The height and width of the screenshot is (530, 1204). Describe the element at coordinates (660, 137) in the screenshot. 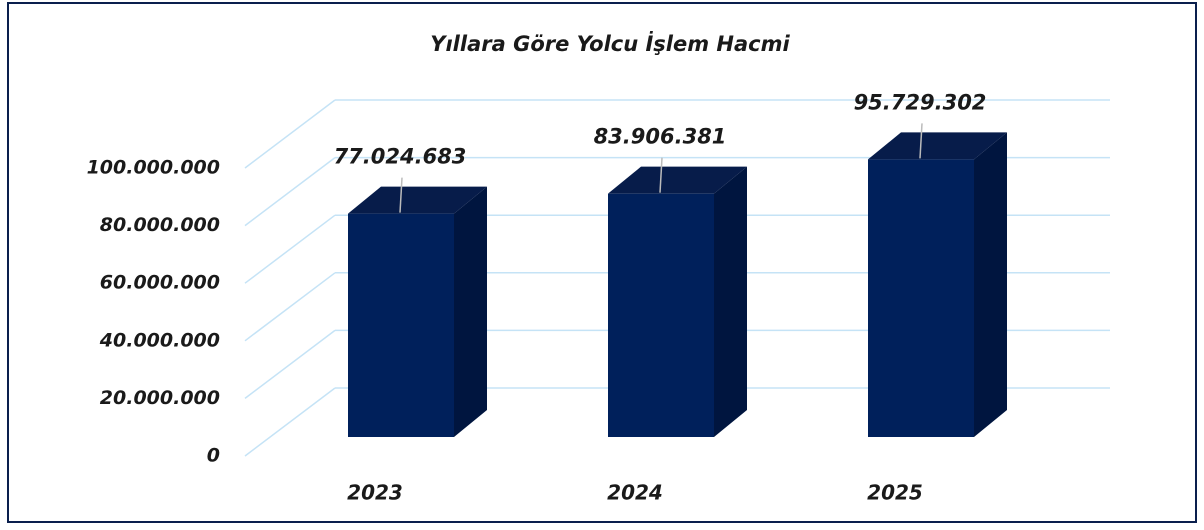

I see `value-label: 83.906.381` at that location.